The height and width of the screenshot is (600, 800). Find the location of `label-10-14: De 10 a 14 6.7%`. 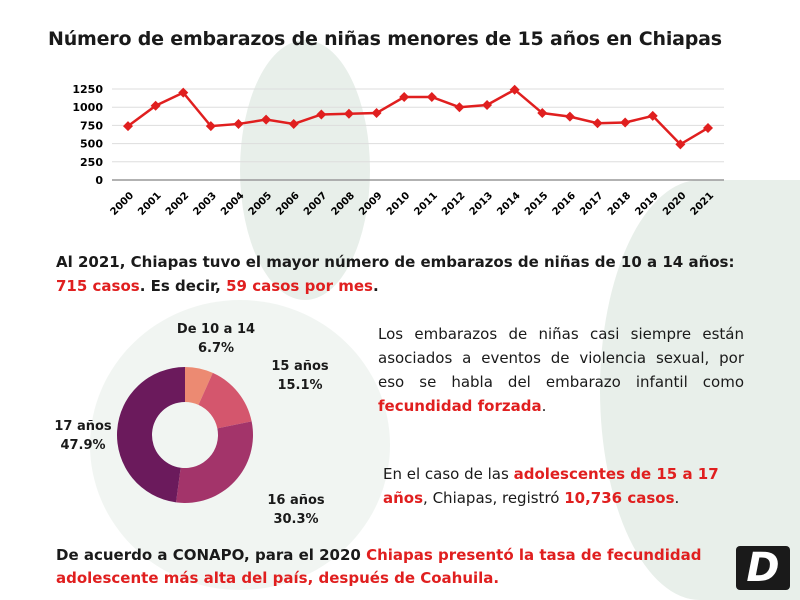

label-10-14: De 10 a 14 6.7% is located at coordinates (216, 339).